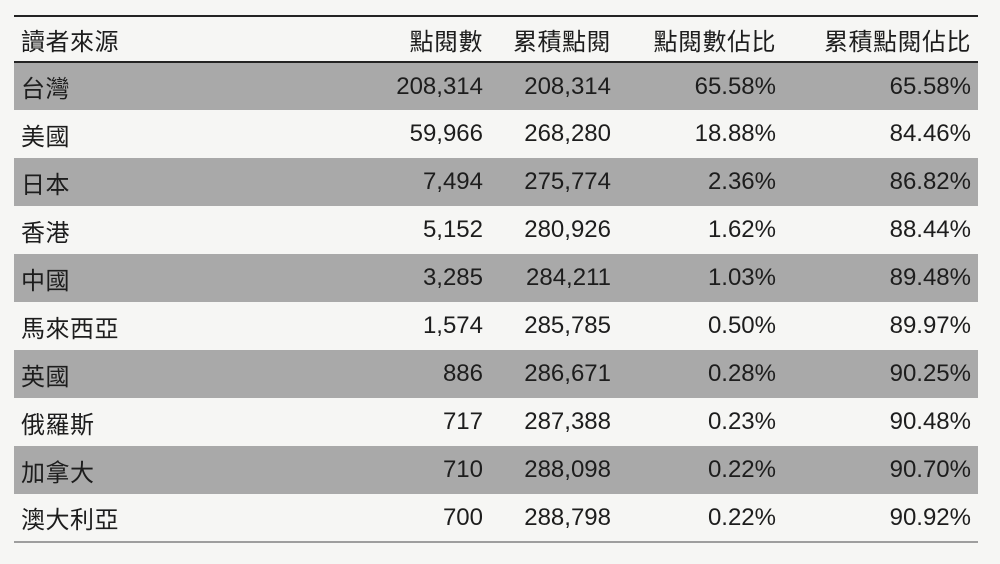  I want to click on cell-source: 台灣, so click(45, 89).